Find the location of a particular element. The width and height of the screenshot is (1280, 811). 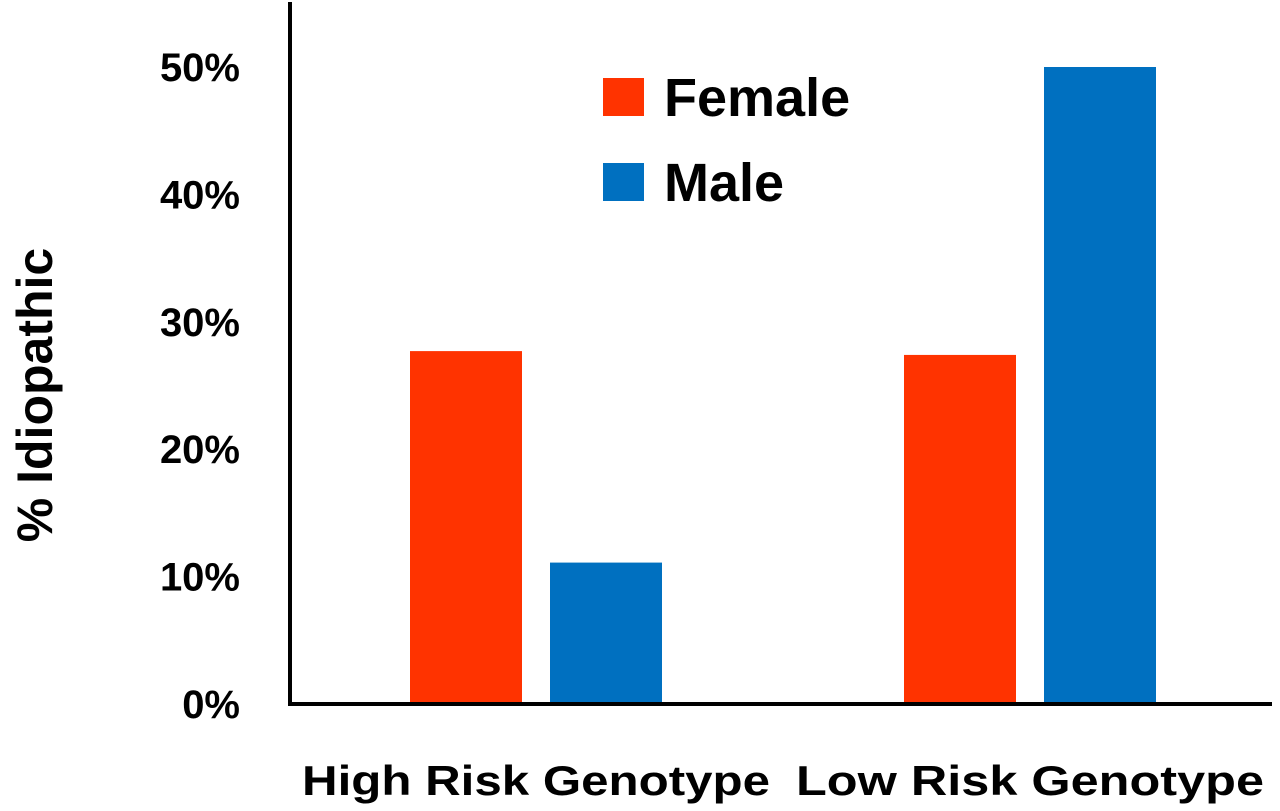

legend-label-male: Male is located at coordinates (724, 183).